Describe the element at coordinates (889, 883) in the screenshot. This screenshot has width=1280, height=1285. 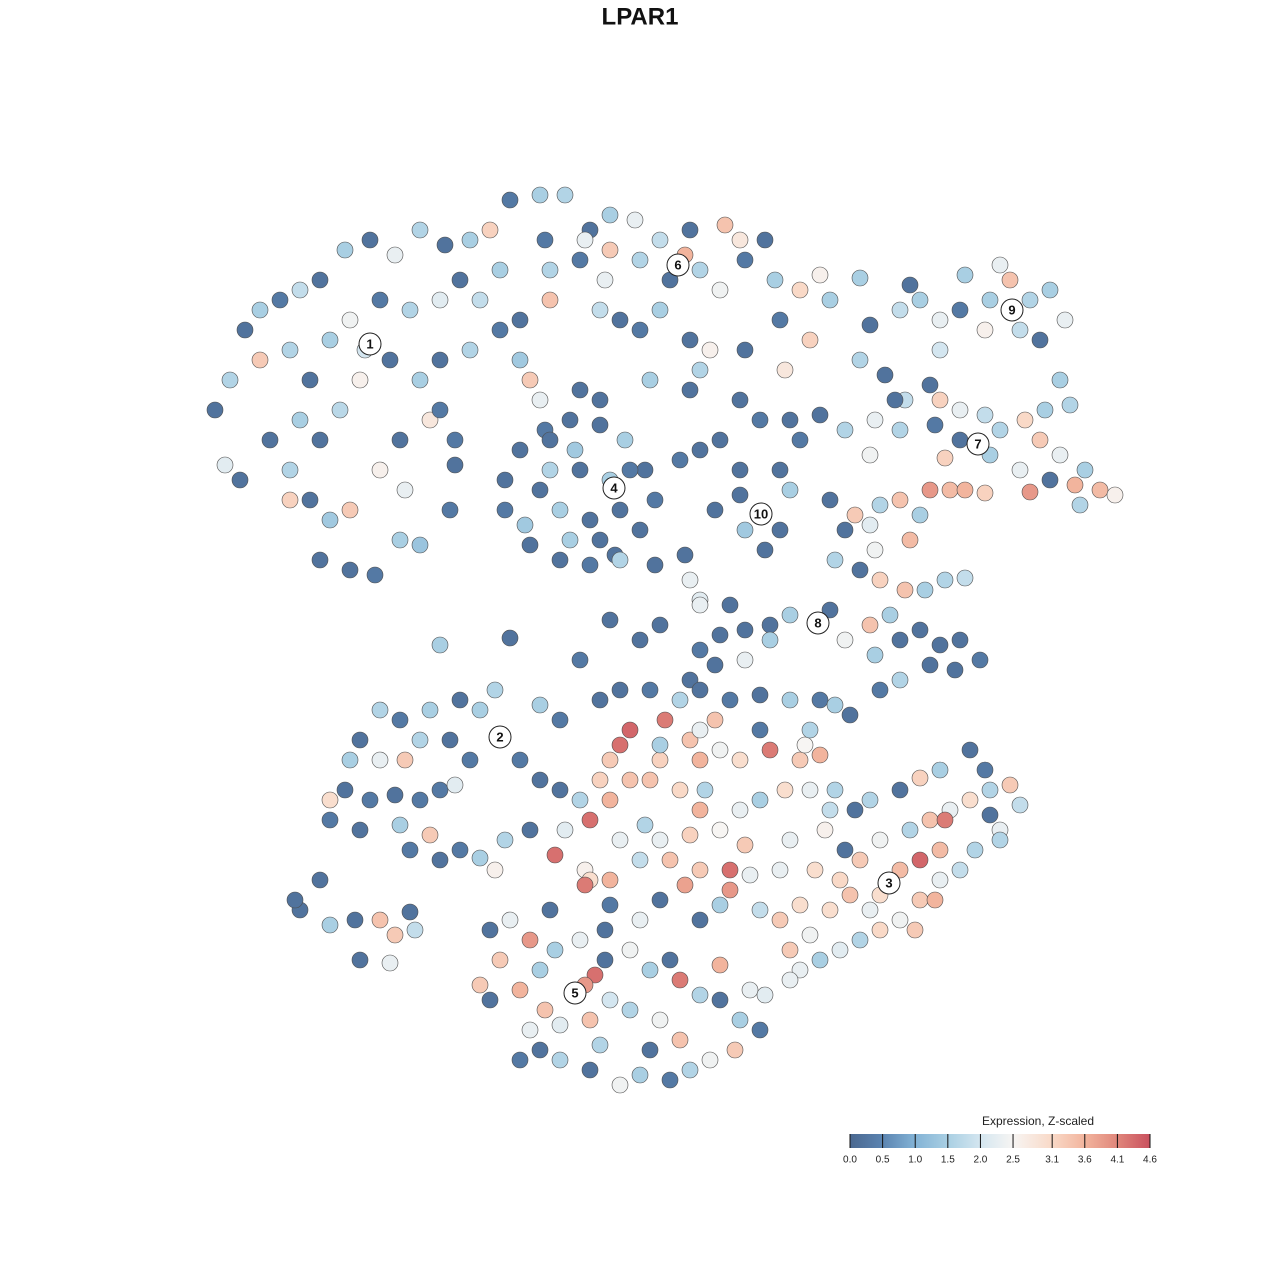
I see `cluster-label-badge` at that location.